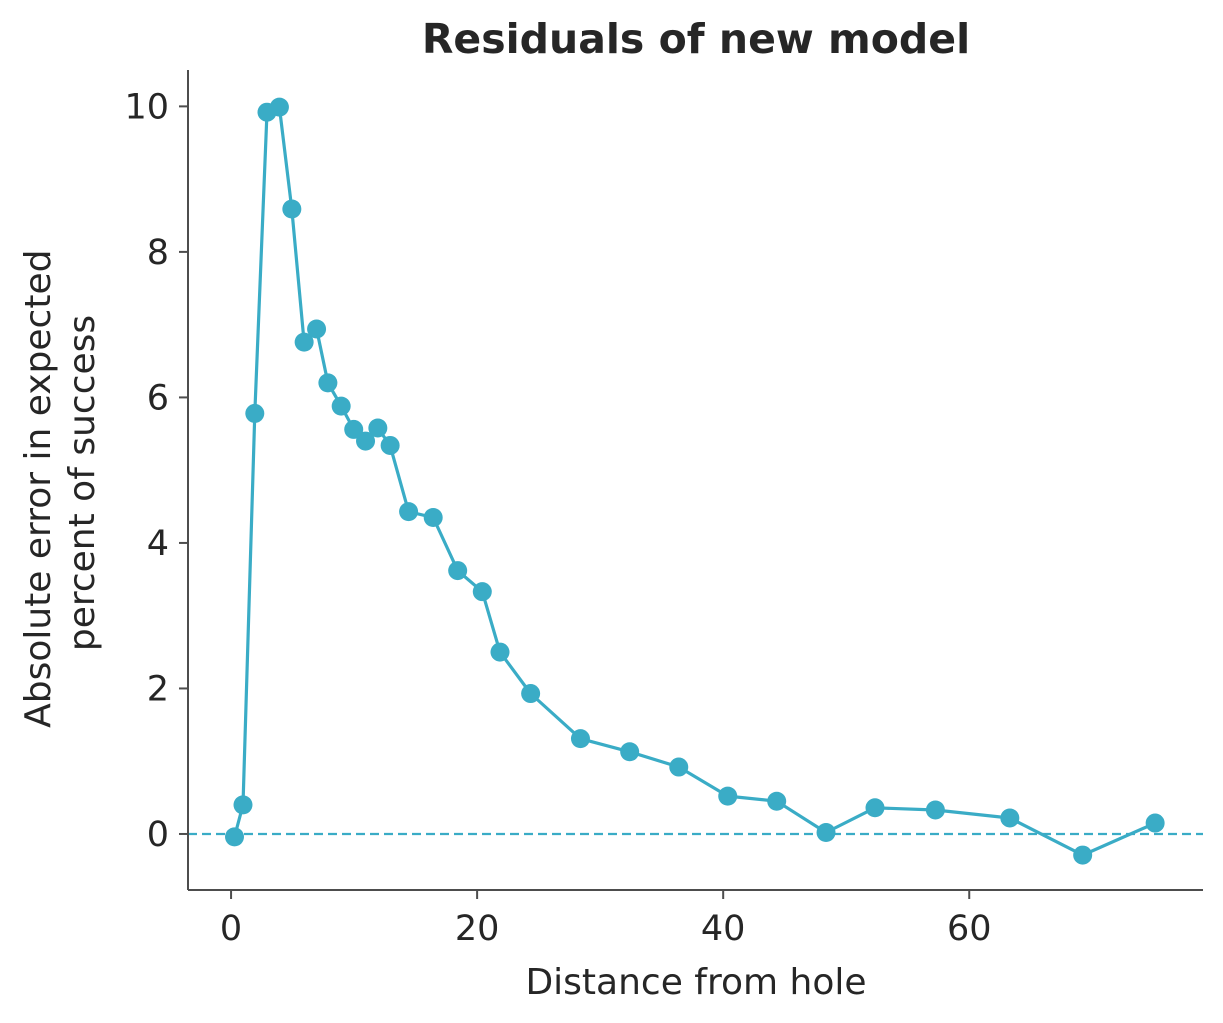  Describe the element at coordinates (969, 929) in the screenshot. I see `x-tick-label: 60` at that location.